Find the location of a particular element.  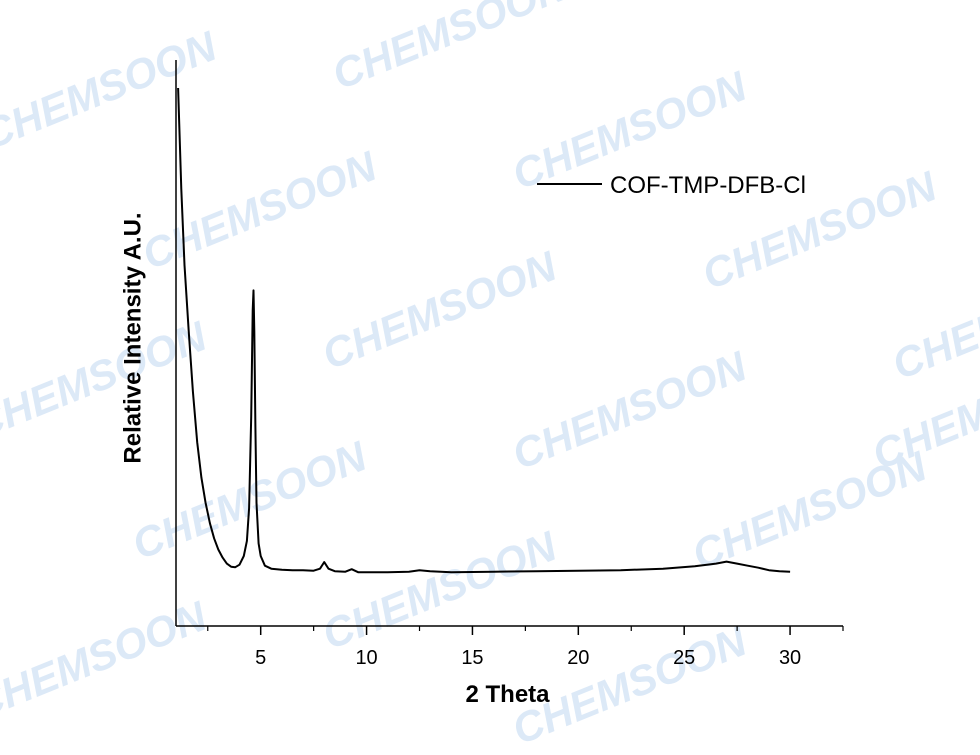

legend: COF-TMP-DFB-Cl is located at coordinates (671, 185).